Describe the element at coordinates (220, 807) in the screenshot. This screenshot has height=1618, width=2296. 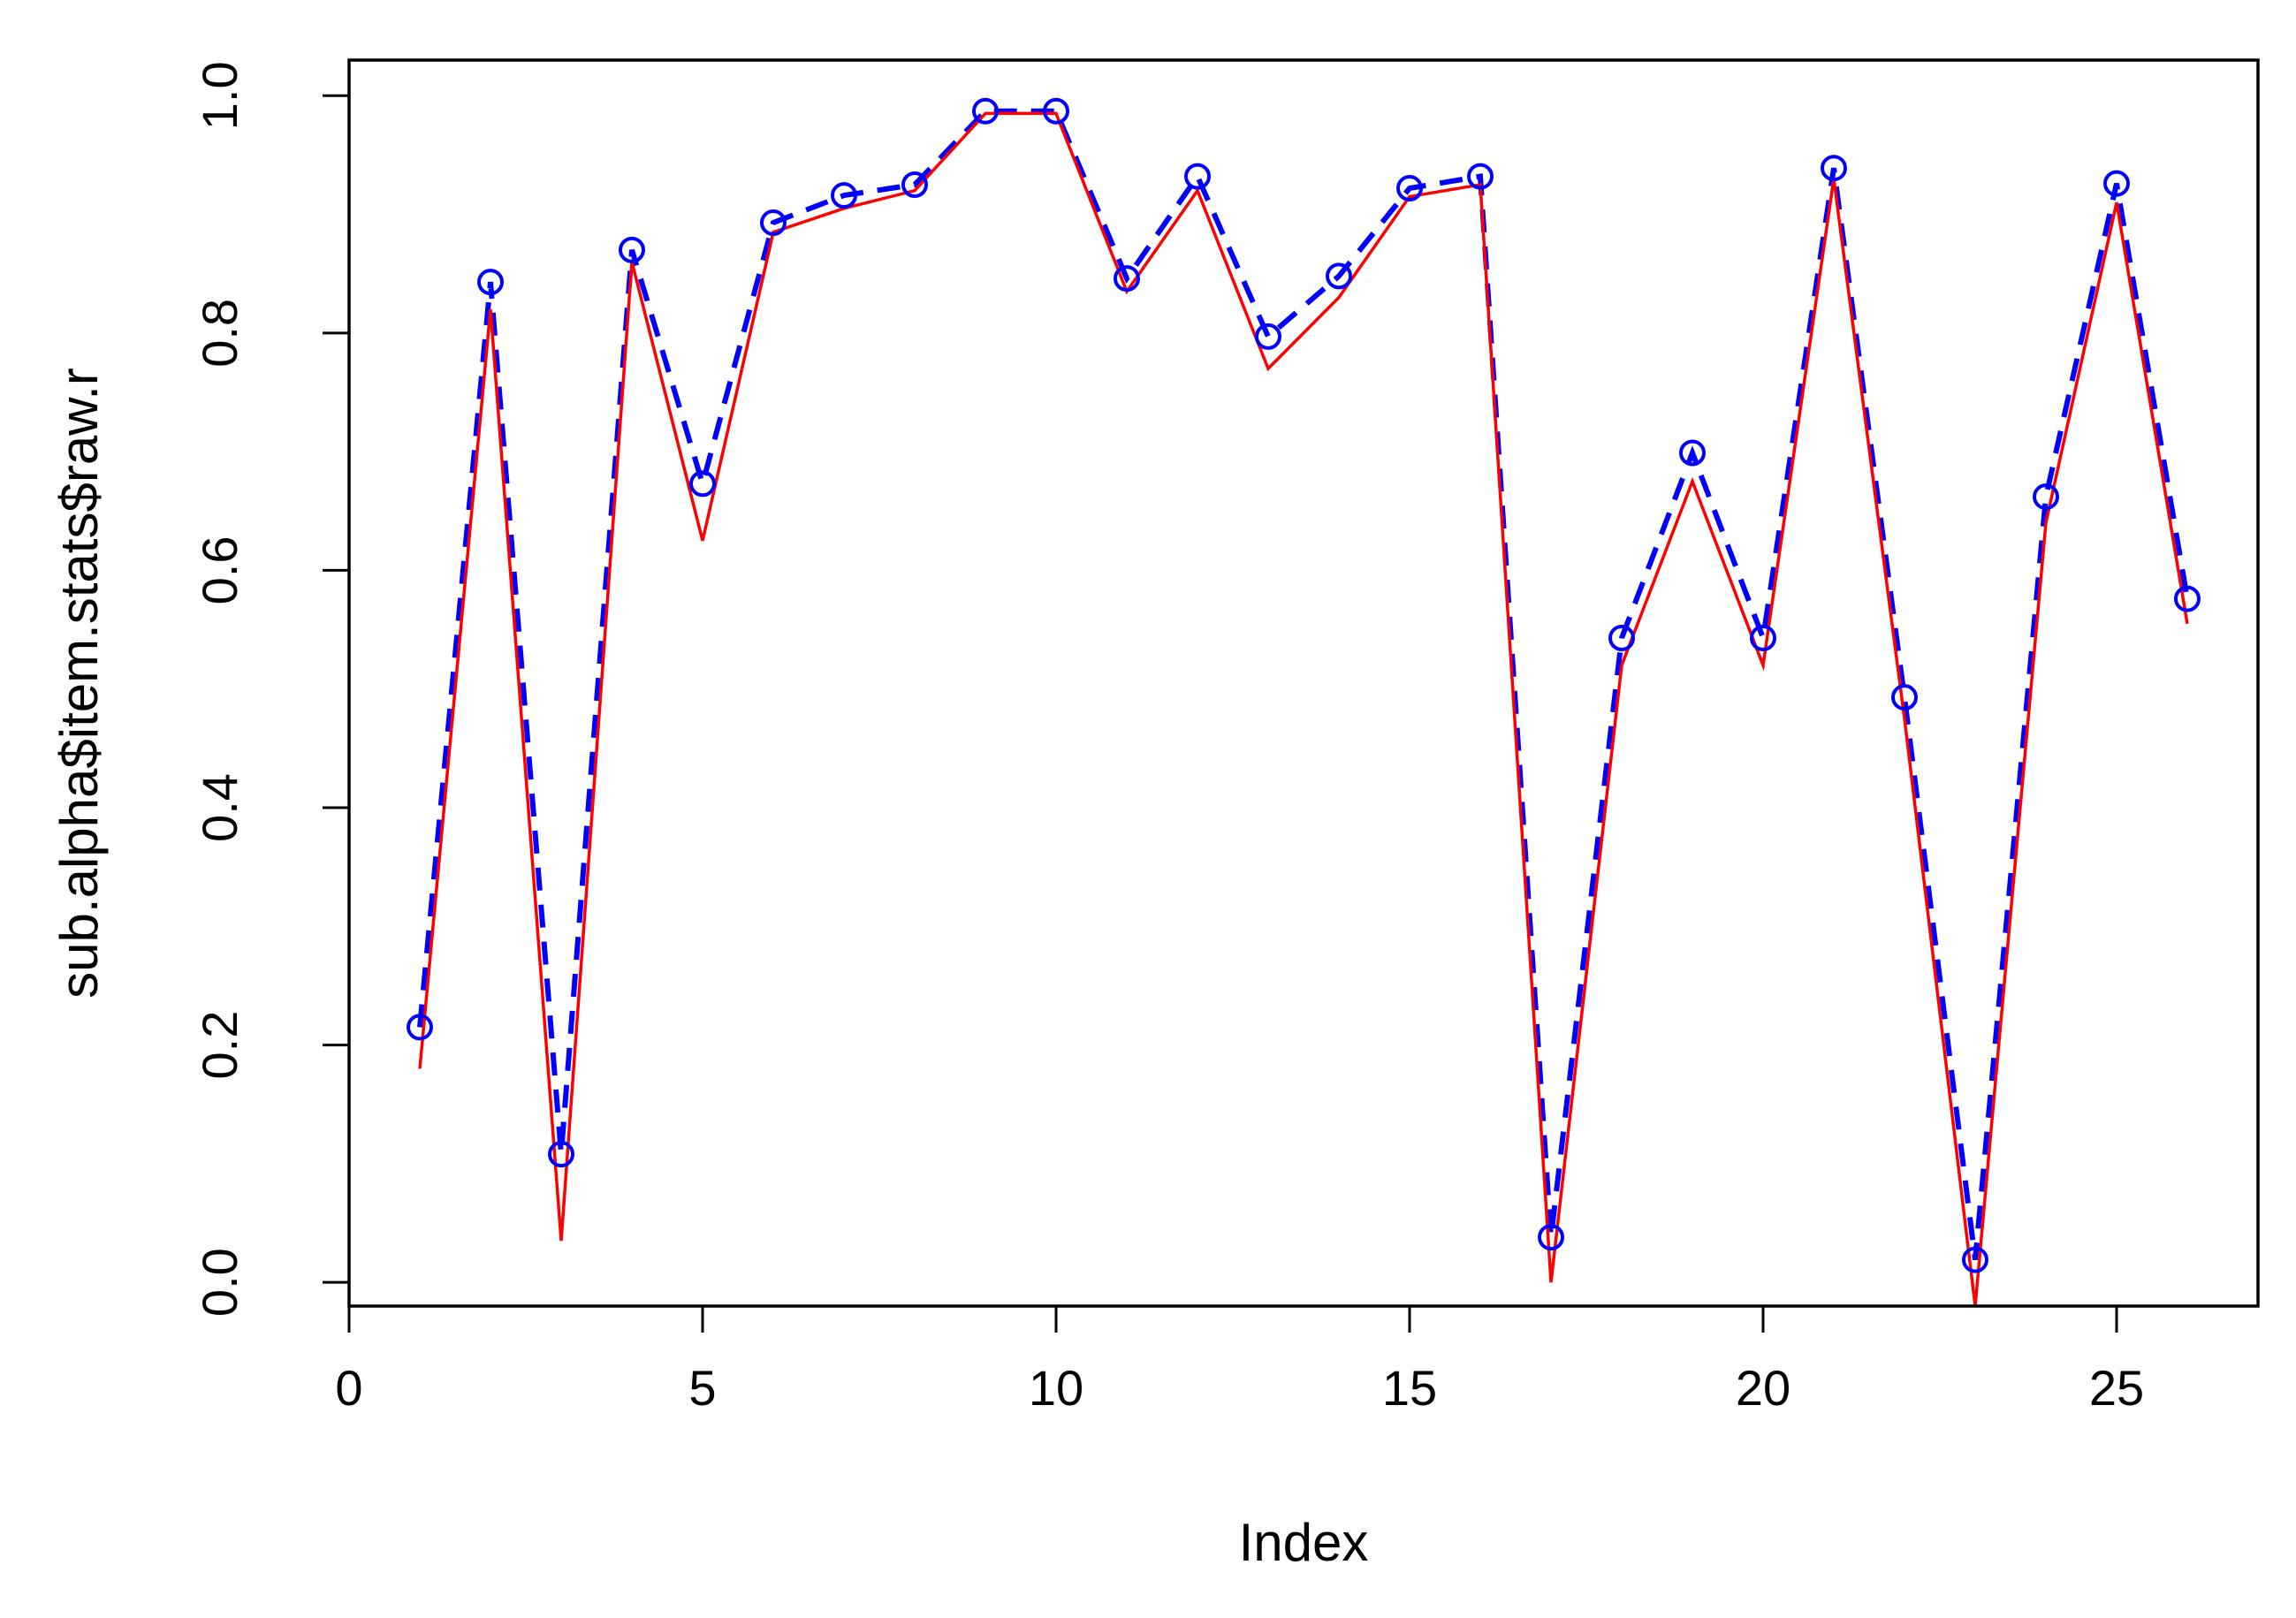
I see `y-tick-label: 0.4` at that location.